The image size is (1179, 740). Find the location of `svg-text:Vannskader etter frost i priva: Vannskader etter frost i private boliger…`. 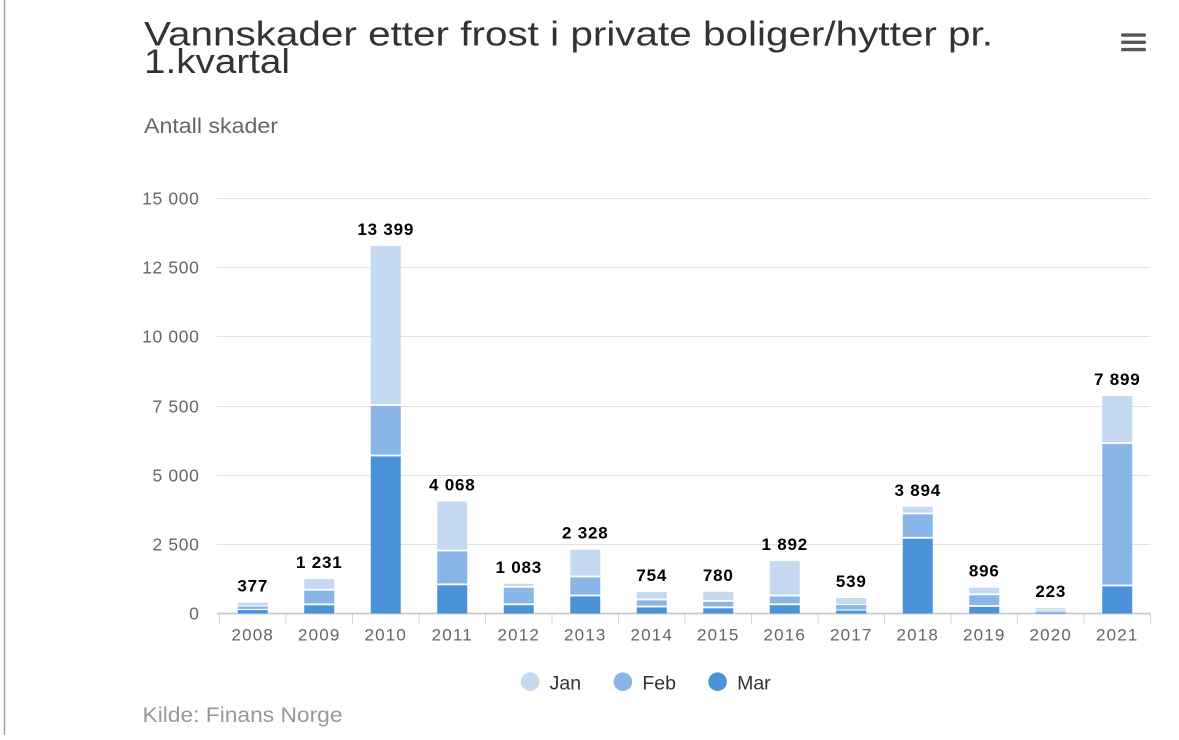

svg-text:Vannskader etter frost i priva: Vannskader etter frost i private boliger… is located at coordinates (568, 34).